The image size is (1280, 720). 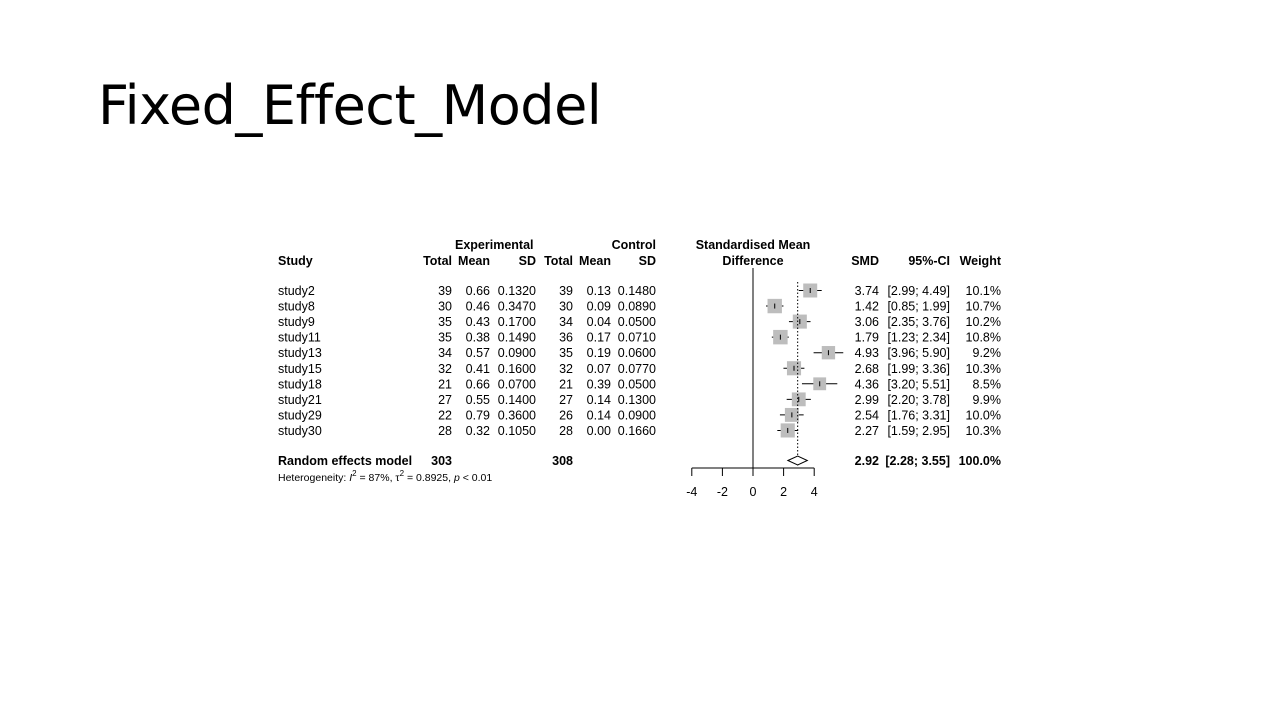 I want to click on study-name: study18, so click(x=300, y=384).